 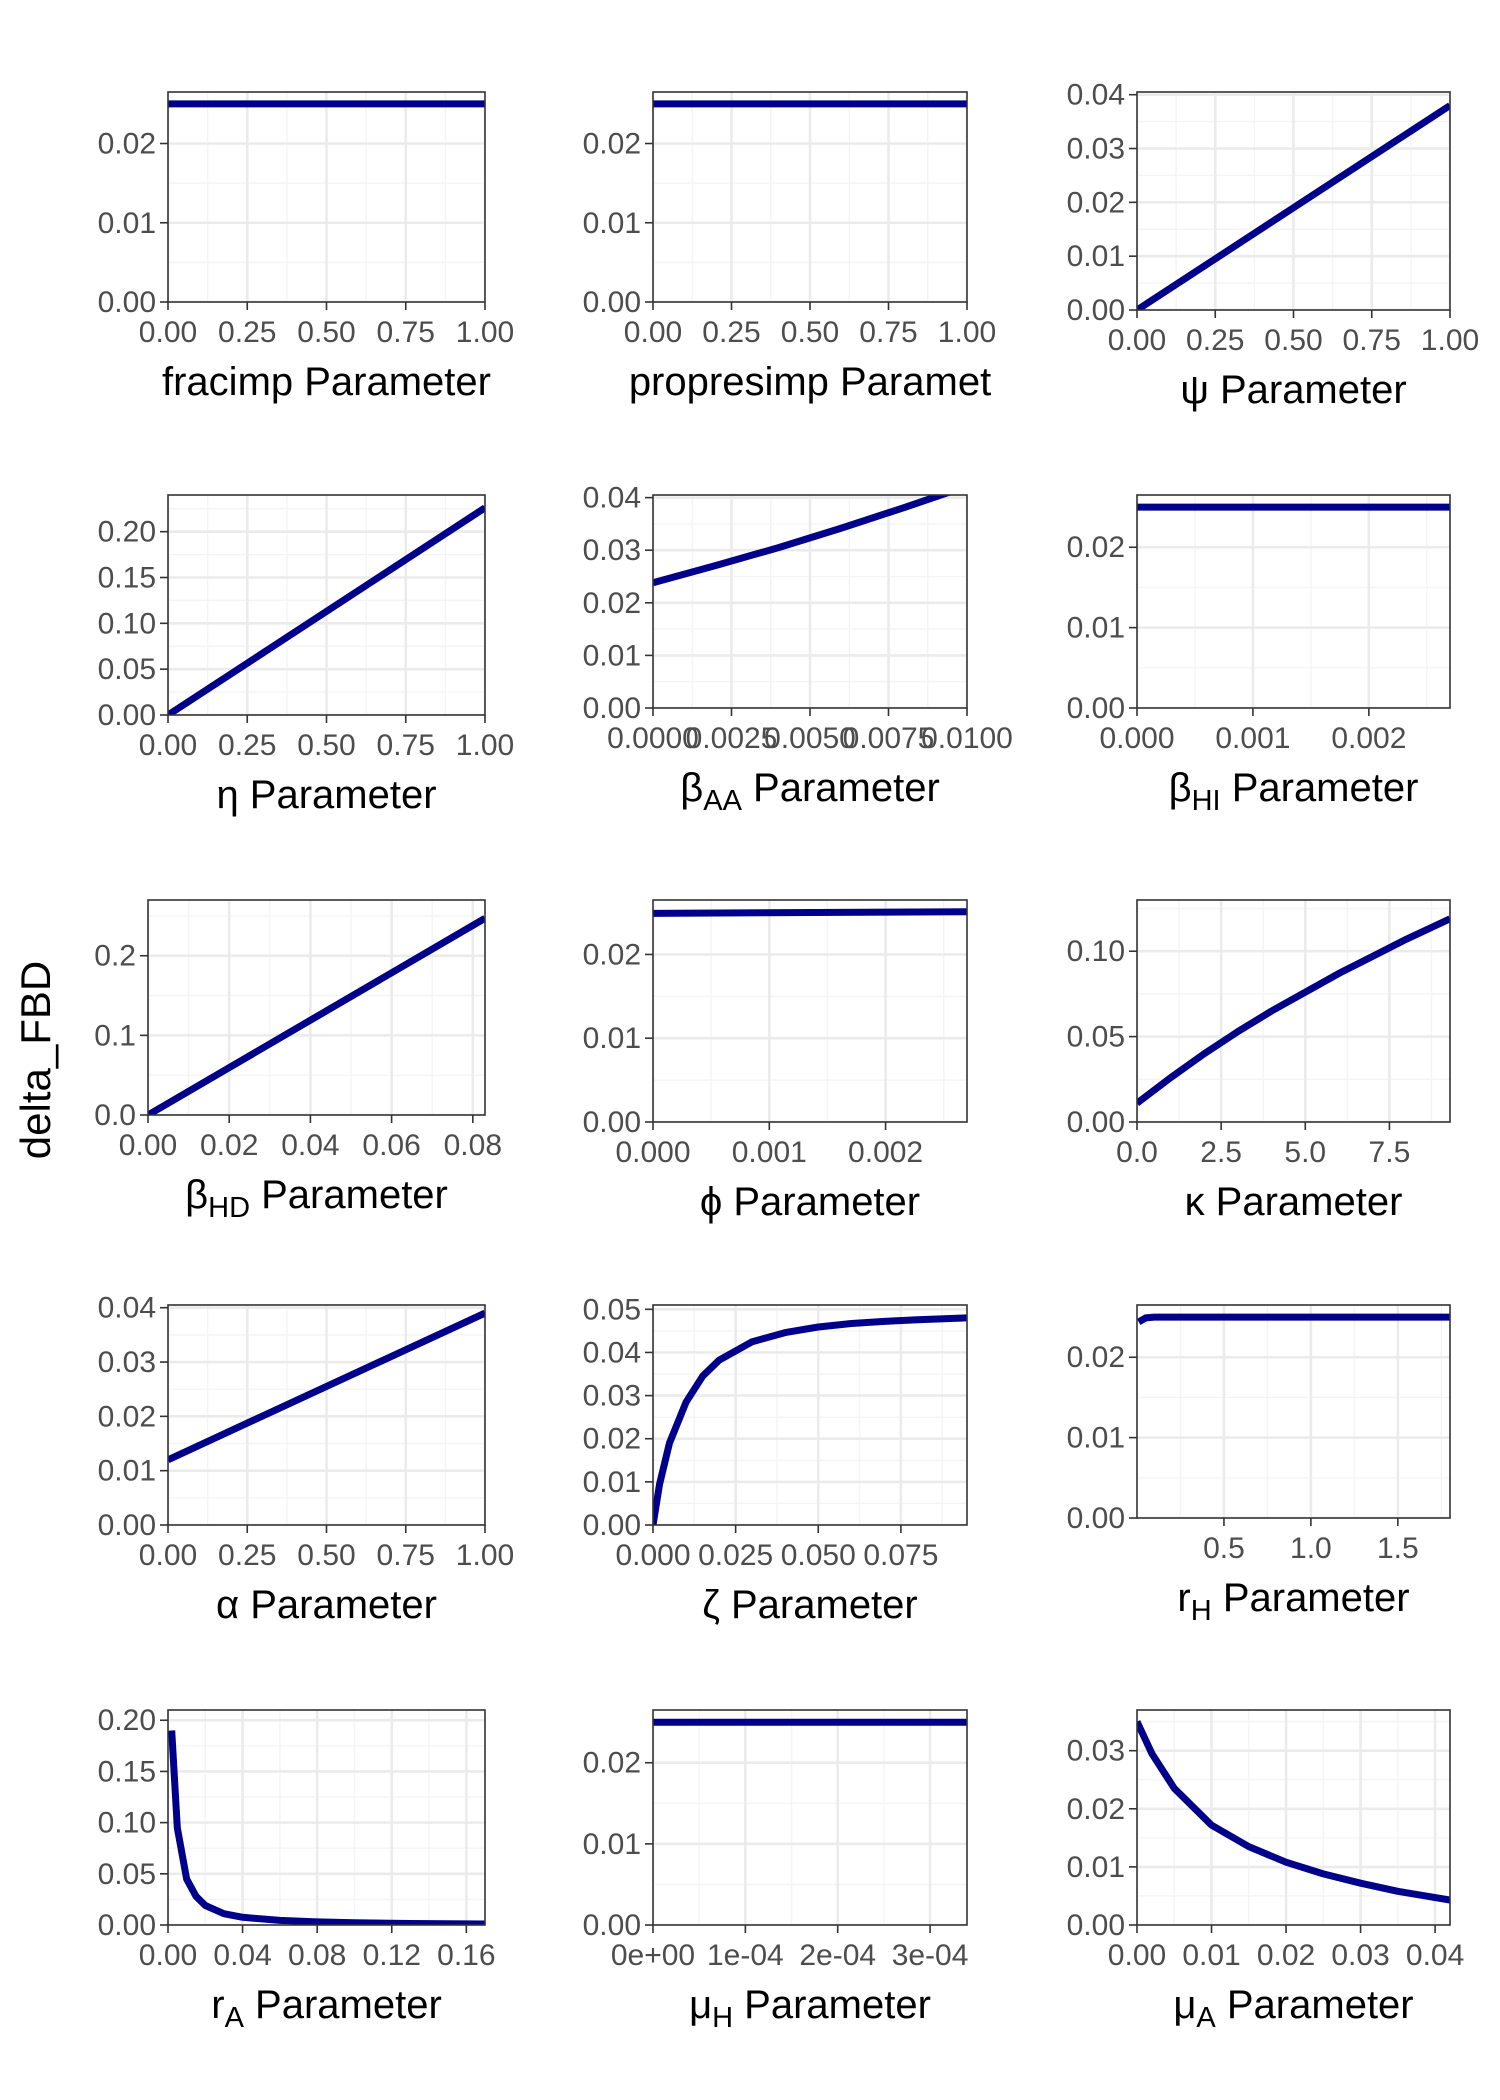 I want to click on x-axis-title: βHD Parameter, so click(x=316, y=1198).